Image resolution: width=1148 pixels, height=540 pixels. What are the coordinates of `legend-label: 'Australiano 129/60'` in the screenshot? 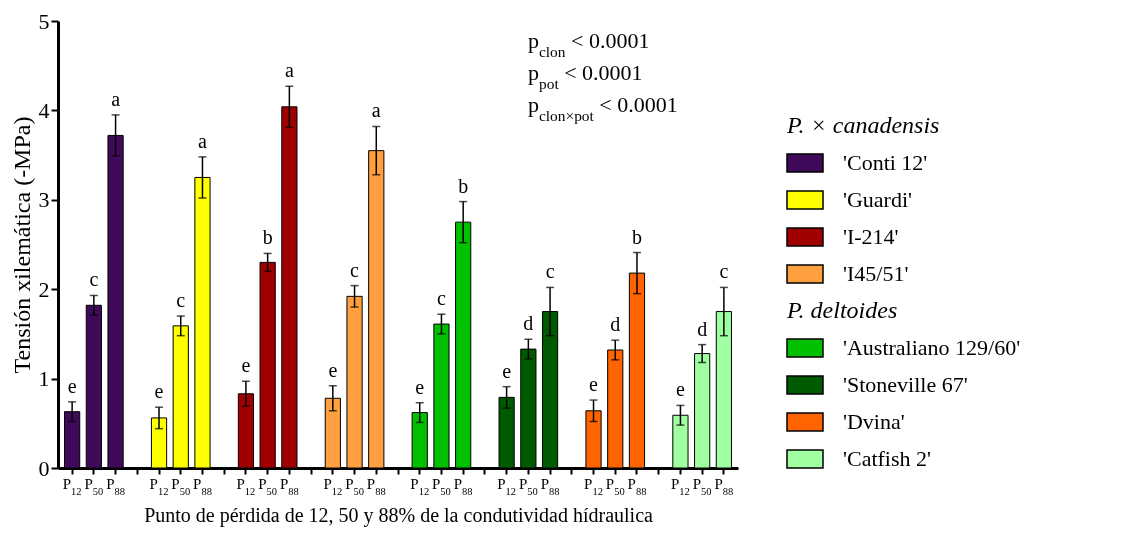 It's located at (932, 347).